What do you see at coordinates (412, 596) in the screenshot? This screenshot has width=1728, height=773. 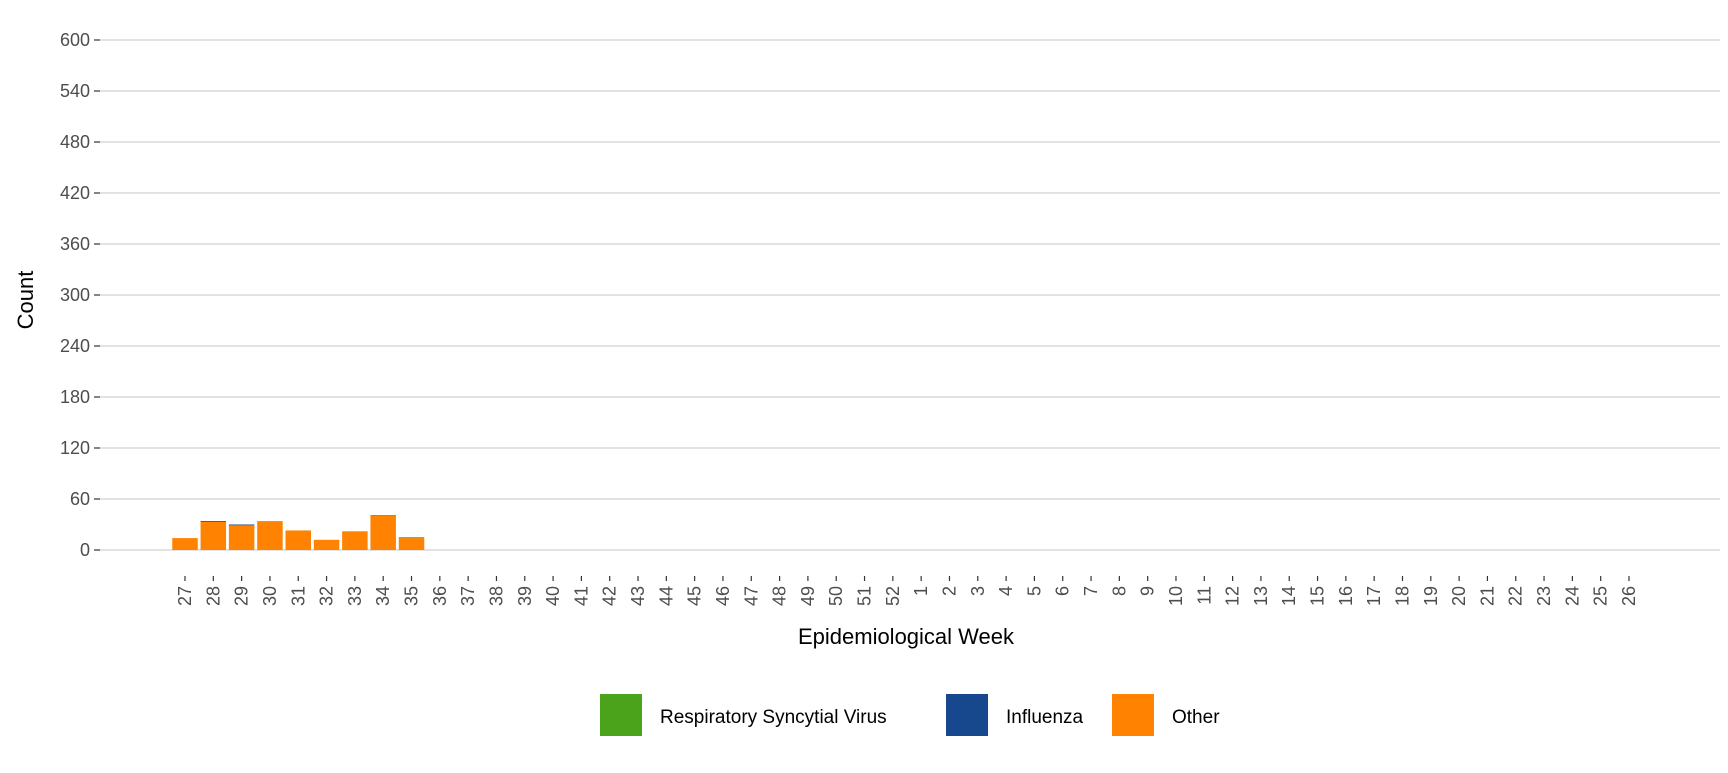 I see `x-tick-label: 35` at bounding box center [412, 596].